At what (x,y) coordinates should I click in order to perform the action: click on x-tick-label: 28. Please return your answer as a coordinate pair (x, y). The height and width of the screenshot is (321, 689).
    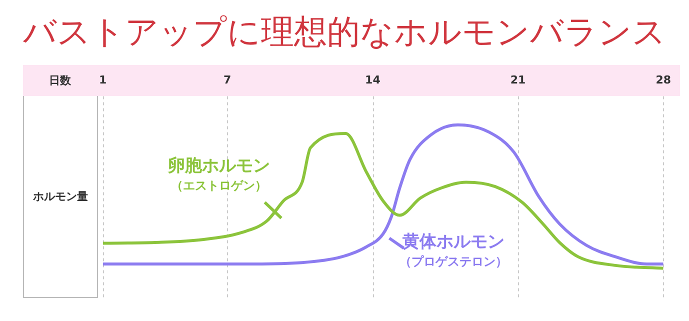
    Looking at the image, I should click on (663, 79).